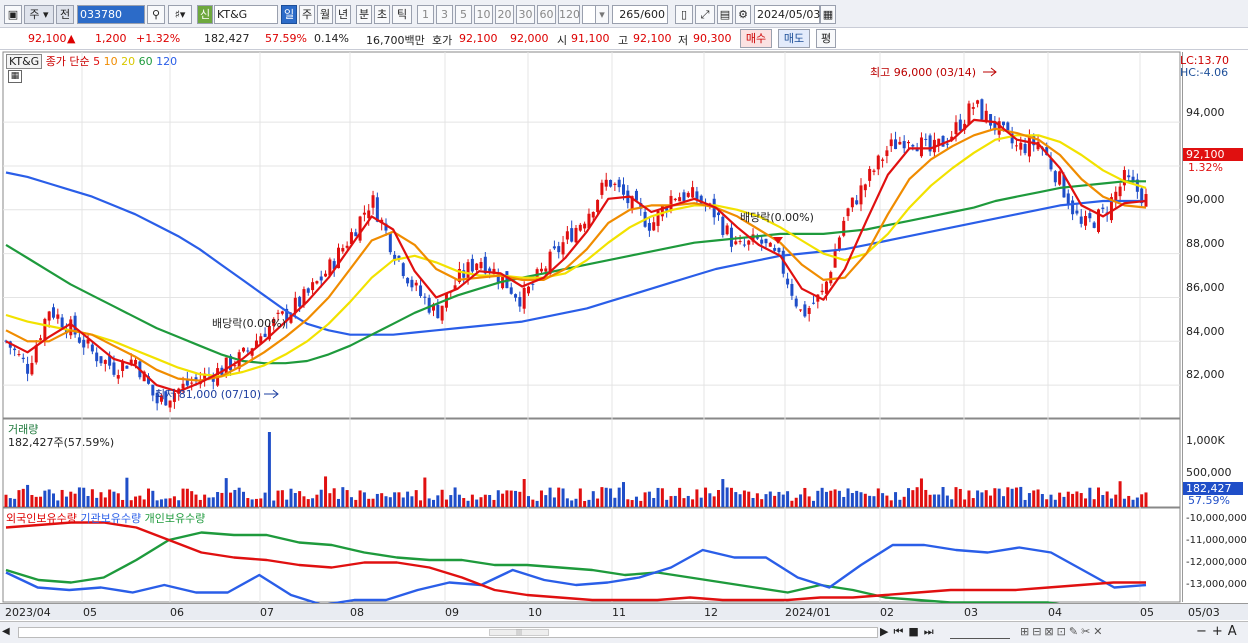 This screenshot has width=1248, height=643. Describe the element at coordinates (828, 14) in the screenshot. I see `calendar-icon: ▦` at that location.